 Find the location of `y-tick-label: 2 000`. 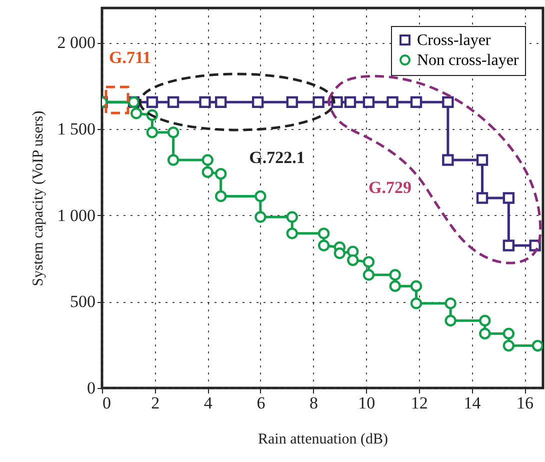

y-tick-label: 2 000 is located at coordinates (76, 42).